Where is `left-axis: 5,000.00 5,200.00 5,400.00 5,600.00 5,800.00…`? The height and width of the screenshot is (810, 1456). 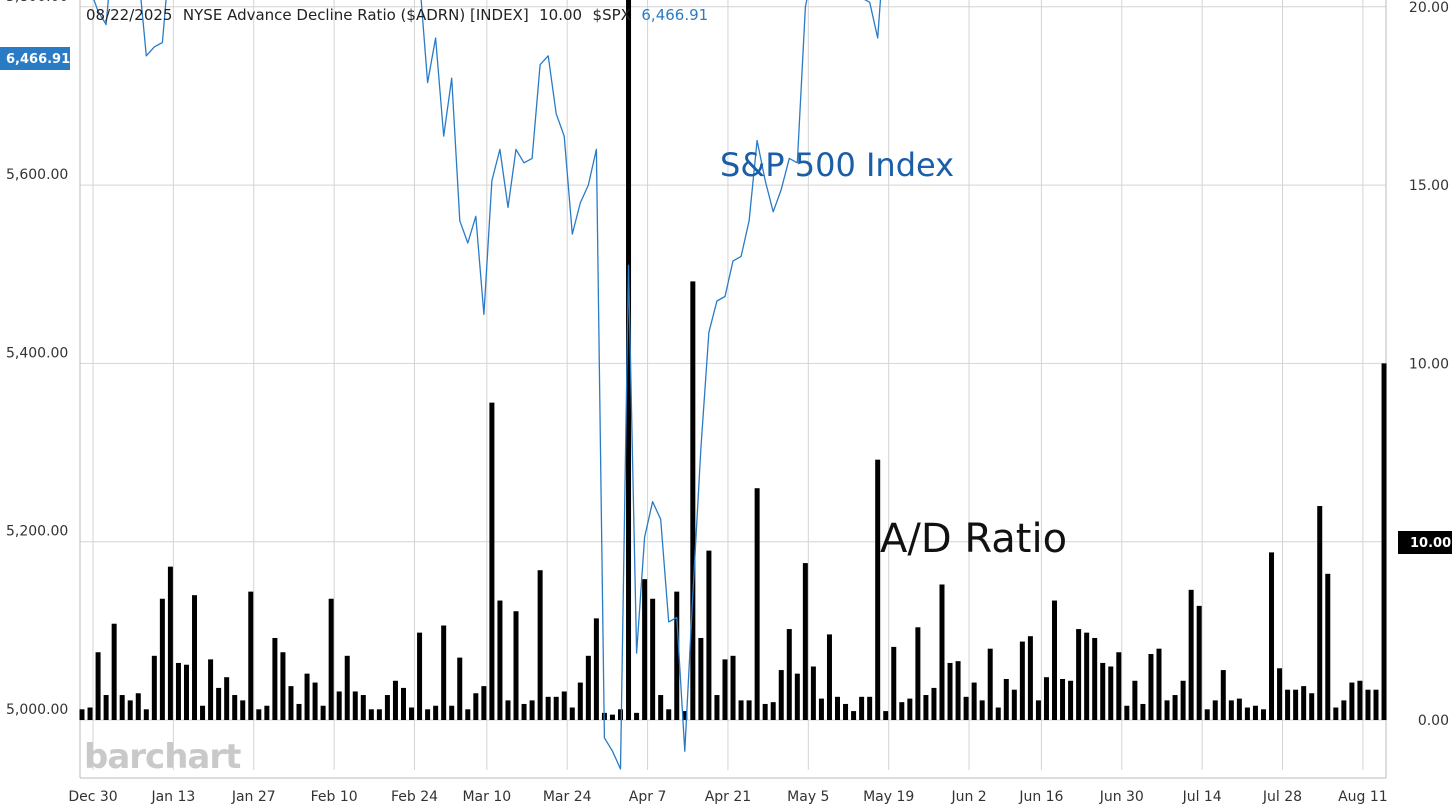 left-axis: 5,000.00 5,200.00 5,400.00 5,600.00 5,800.00… is located at coordinates (37, 359).